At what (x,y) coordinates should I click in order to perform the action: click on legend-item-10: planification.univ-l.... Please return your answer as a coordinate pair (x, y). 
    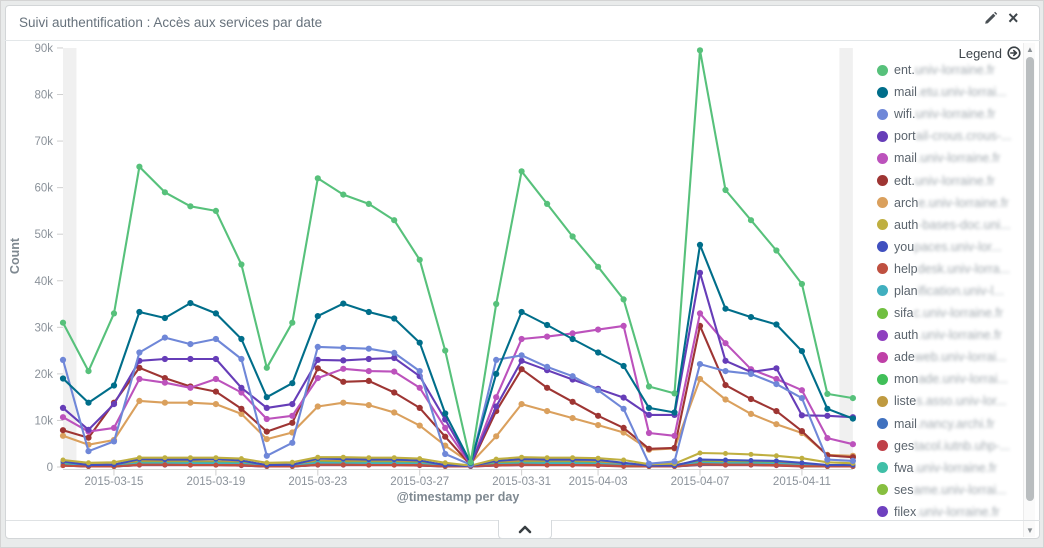
    Looking at the image, I should click on (947, 291).